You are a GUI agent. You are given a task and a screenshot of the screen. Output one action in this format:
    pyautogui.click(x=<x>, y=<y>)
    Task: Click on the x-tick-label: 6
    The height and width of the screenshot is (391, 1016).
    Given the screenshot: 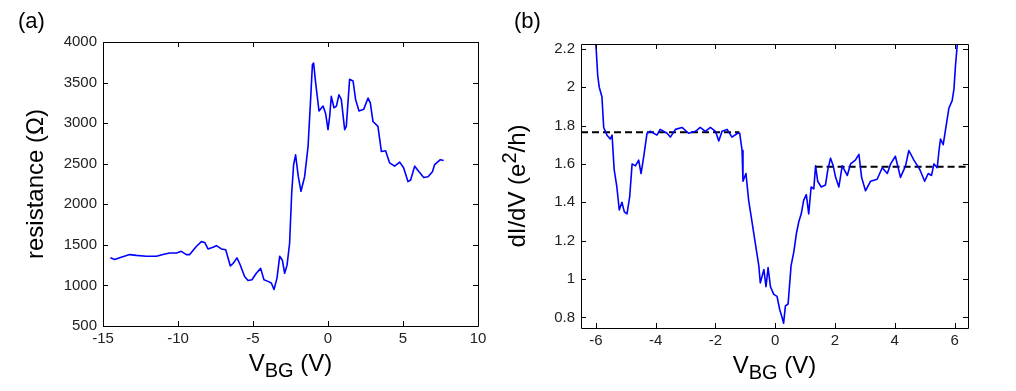 What is the action you would take?
    pyautogui.click(x=954, y=340)
    